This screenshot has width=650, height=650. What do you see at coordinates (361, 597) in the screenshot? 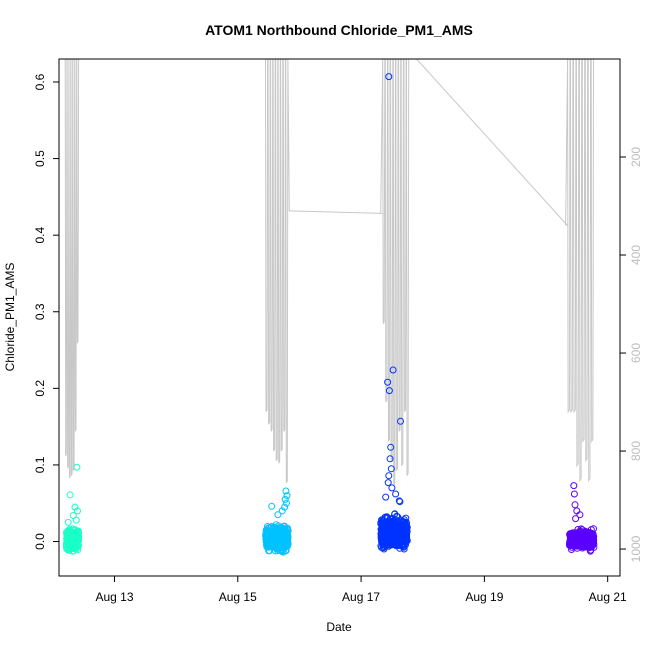
I see `x-tick-label: Aug 17` at bounding box center [361, 597].